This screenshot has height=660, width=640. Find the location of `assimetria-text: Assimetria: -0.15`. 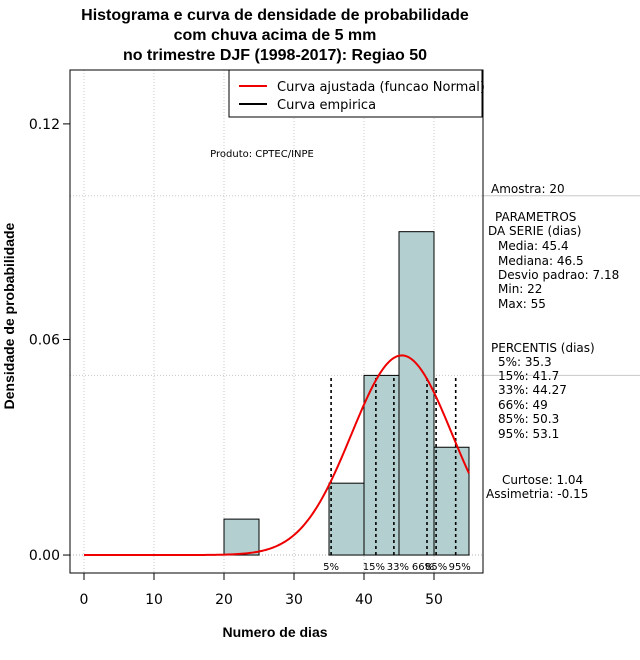

assimetria-text: Assimetria: -0.15 is located at coordinates (537, 494).